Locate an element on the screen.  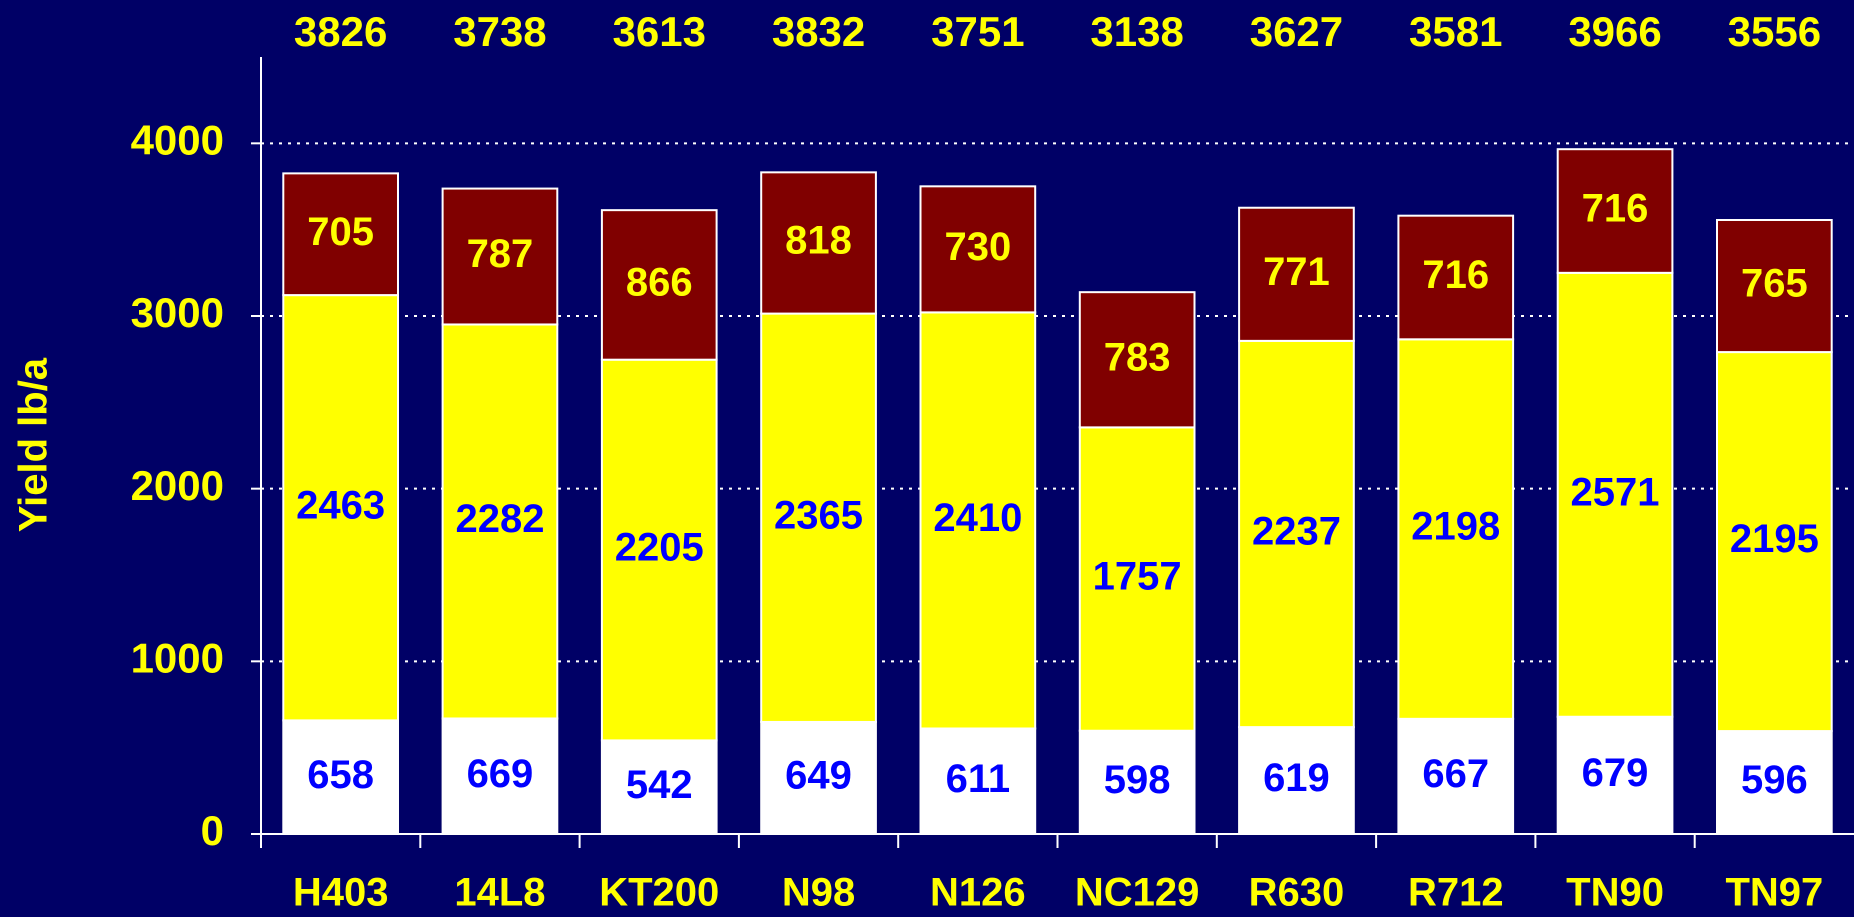
x-tick-label: TN90 is located at coordinates (1615, 893).